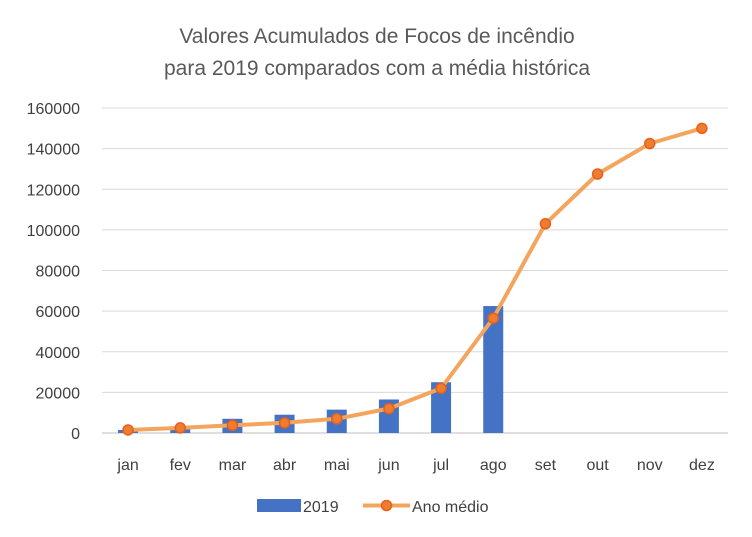 The width and height of the screenshot is (752, 537). Describe the element at coordinates (285, 465) in the screenshot. I see `x-tick-label: abr` at that location.